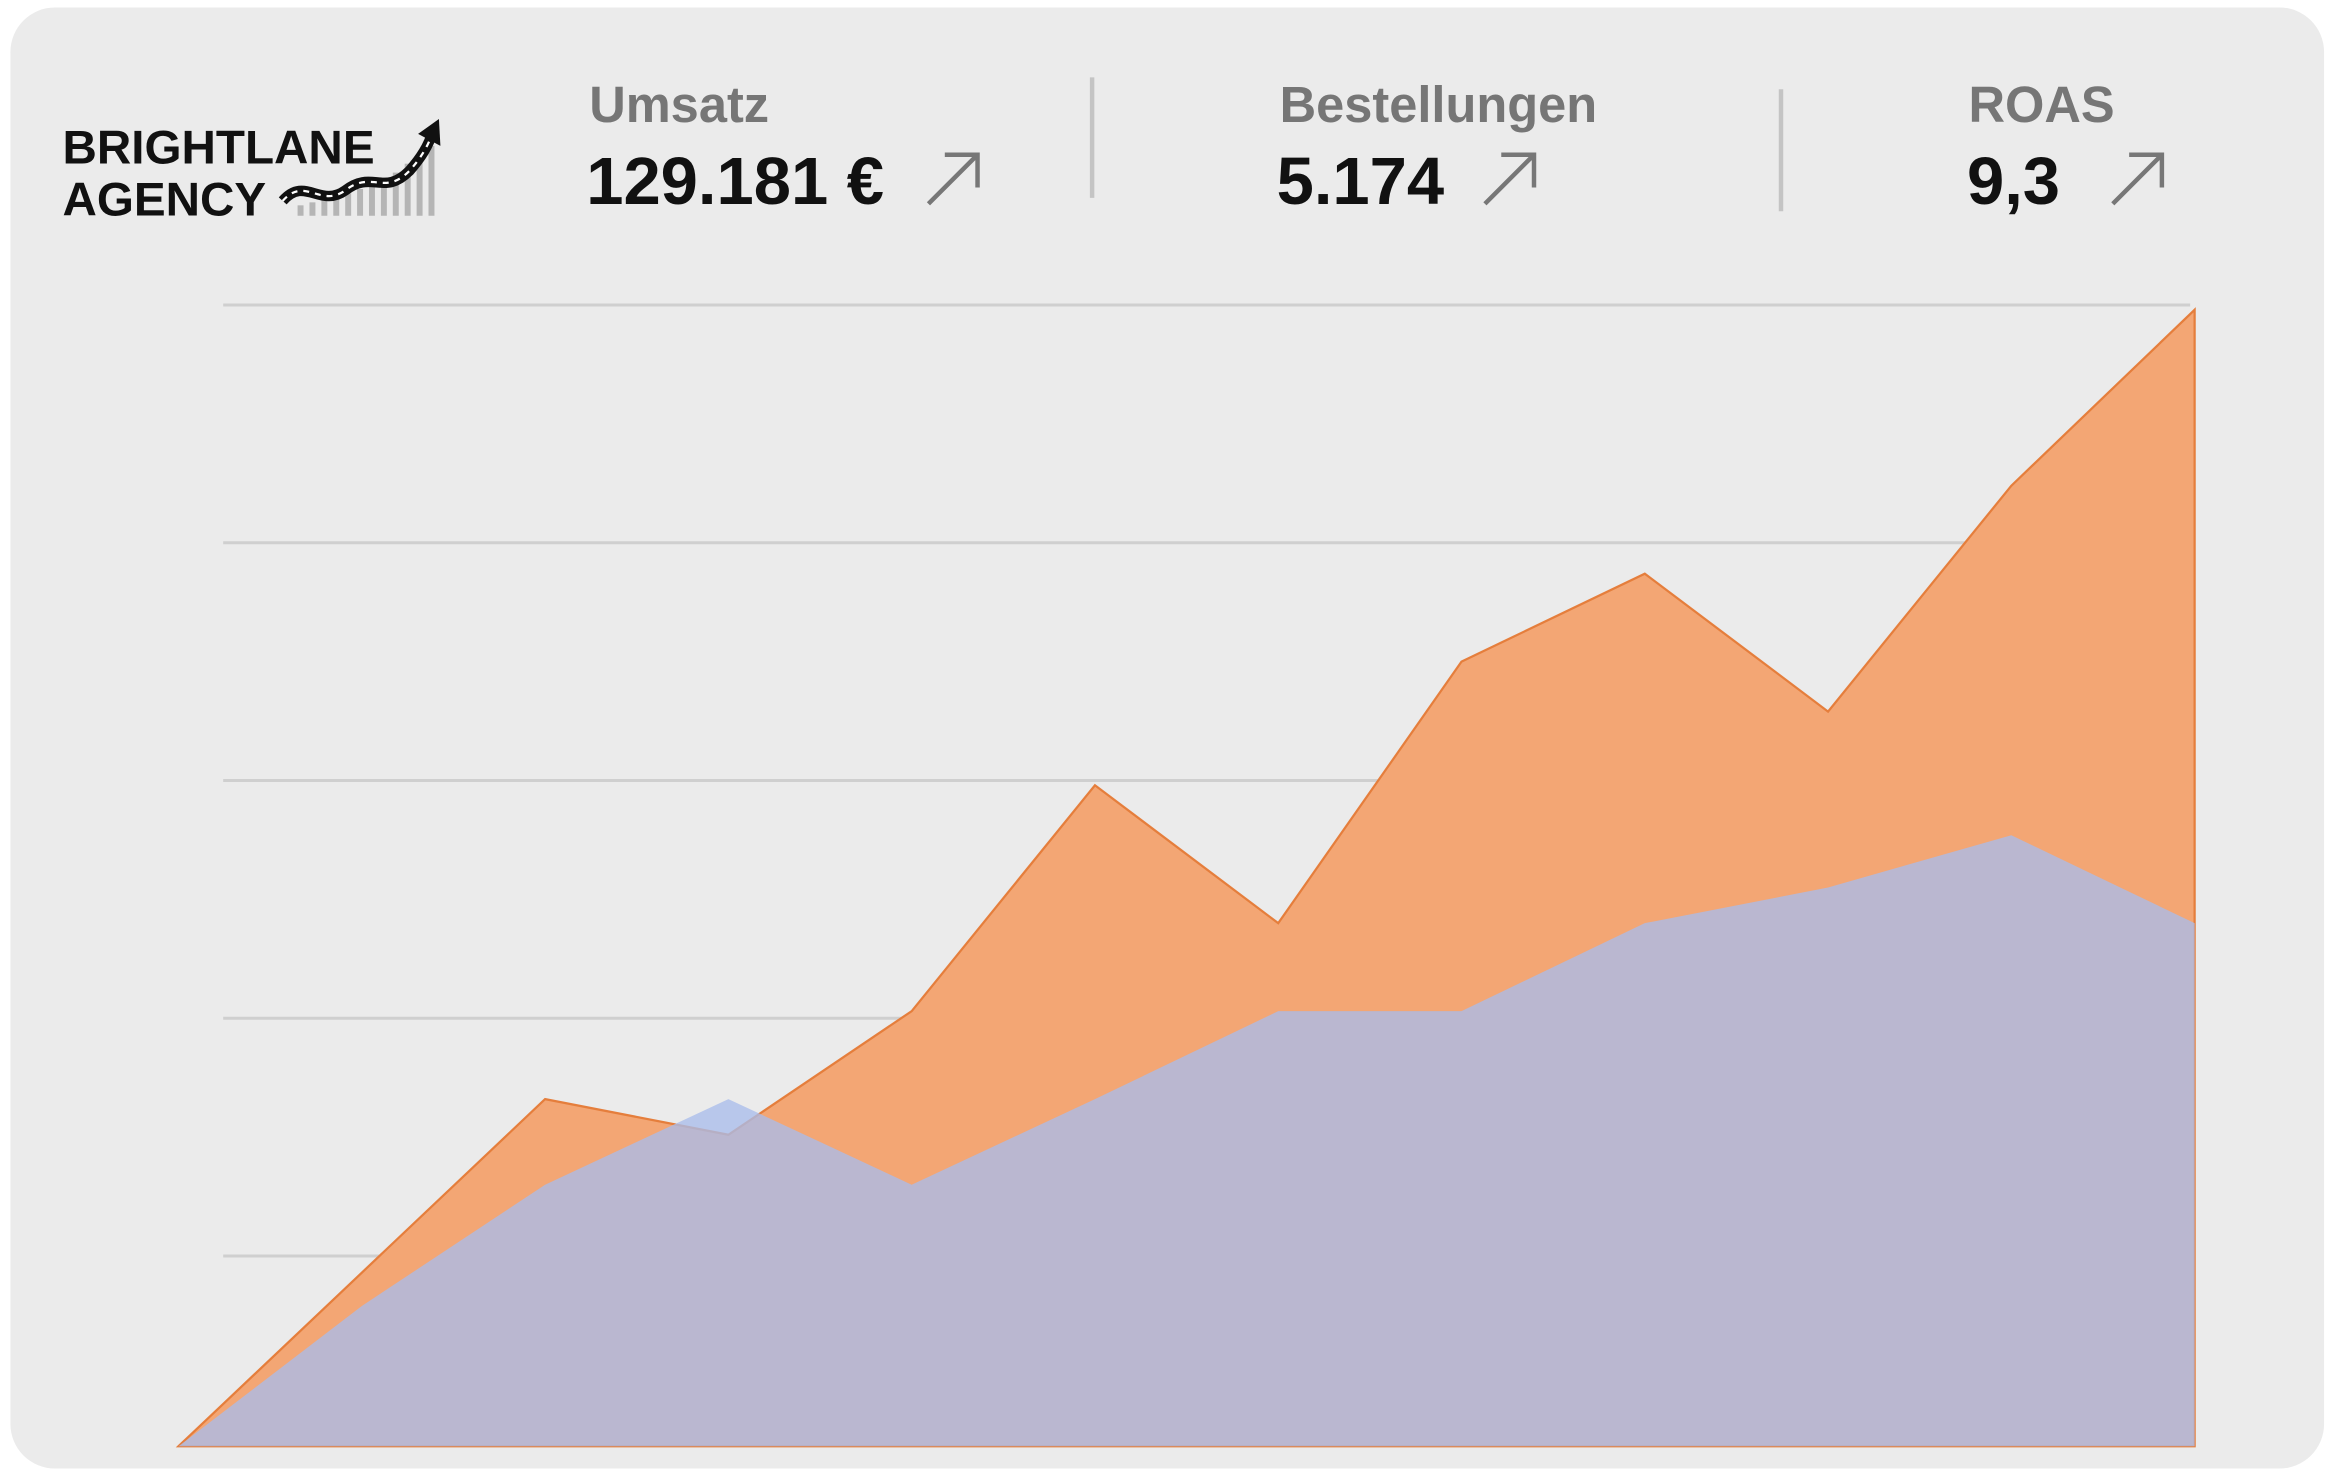  I want to click on kpi-label: ROAS, so click(2041, 104).